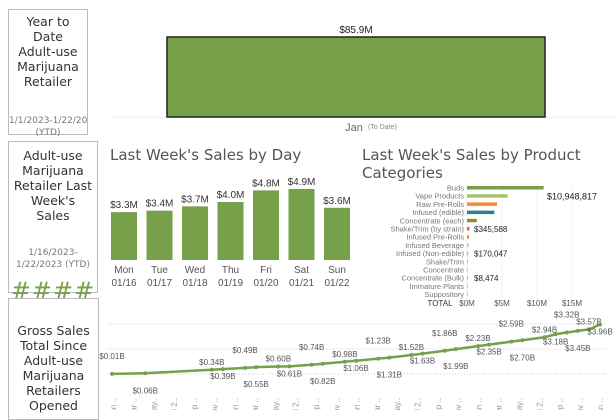 Image resolution: width=615 pixels, height=420 pixels. What do you see at coordinates (256, 384) in the screenshot?
I see `gross-sales-label: $0.55B` at bounding box center [256, 384].